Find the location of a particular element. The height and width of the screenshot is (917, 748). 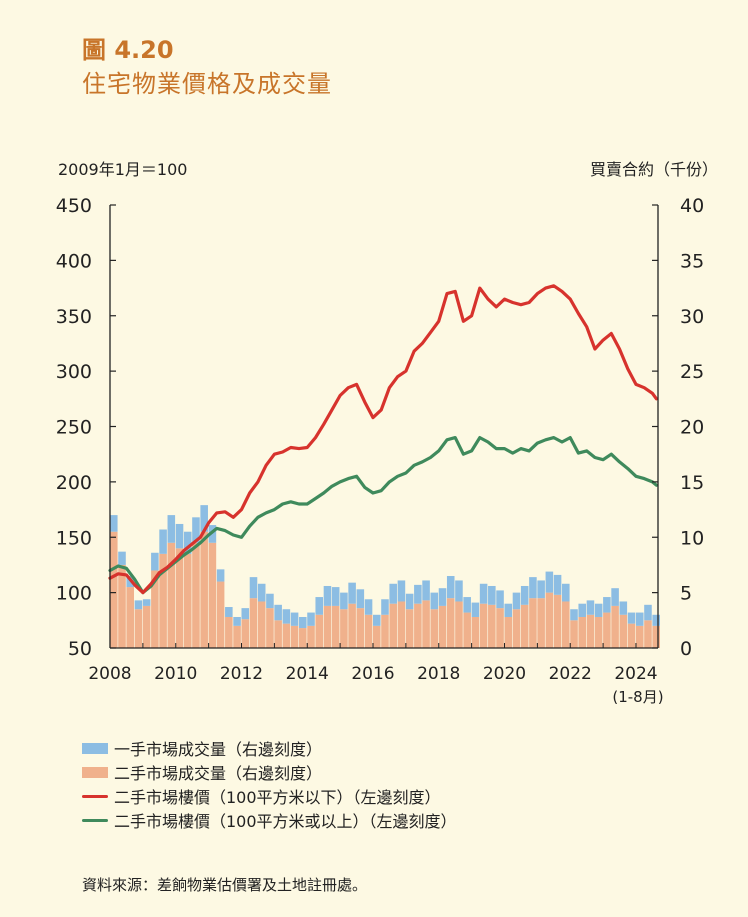

left-tick-label: 50 is located at coordinates (80, 649).